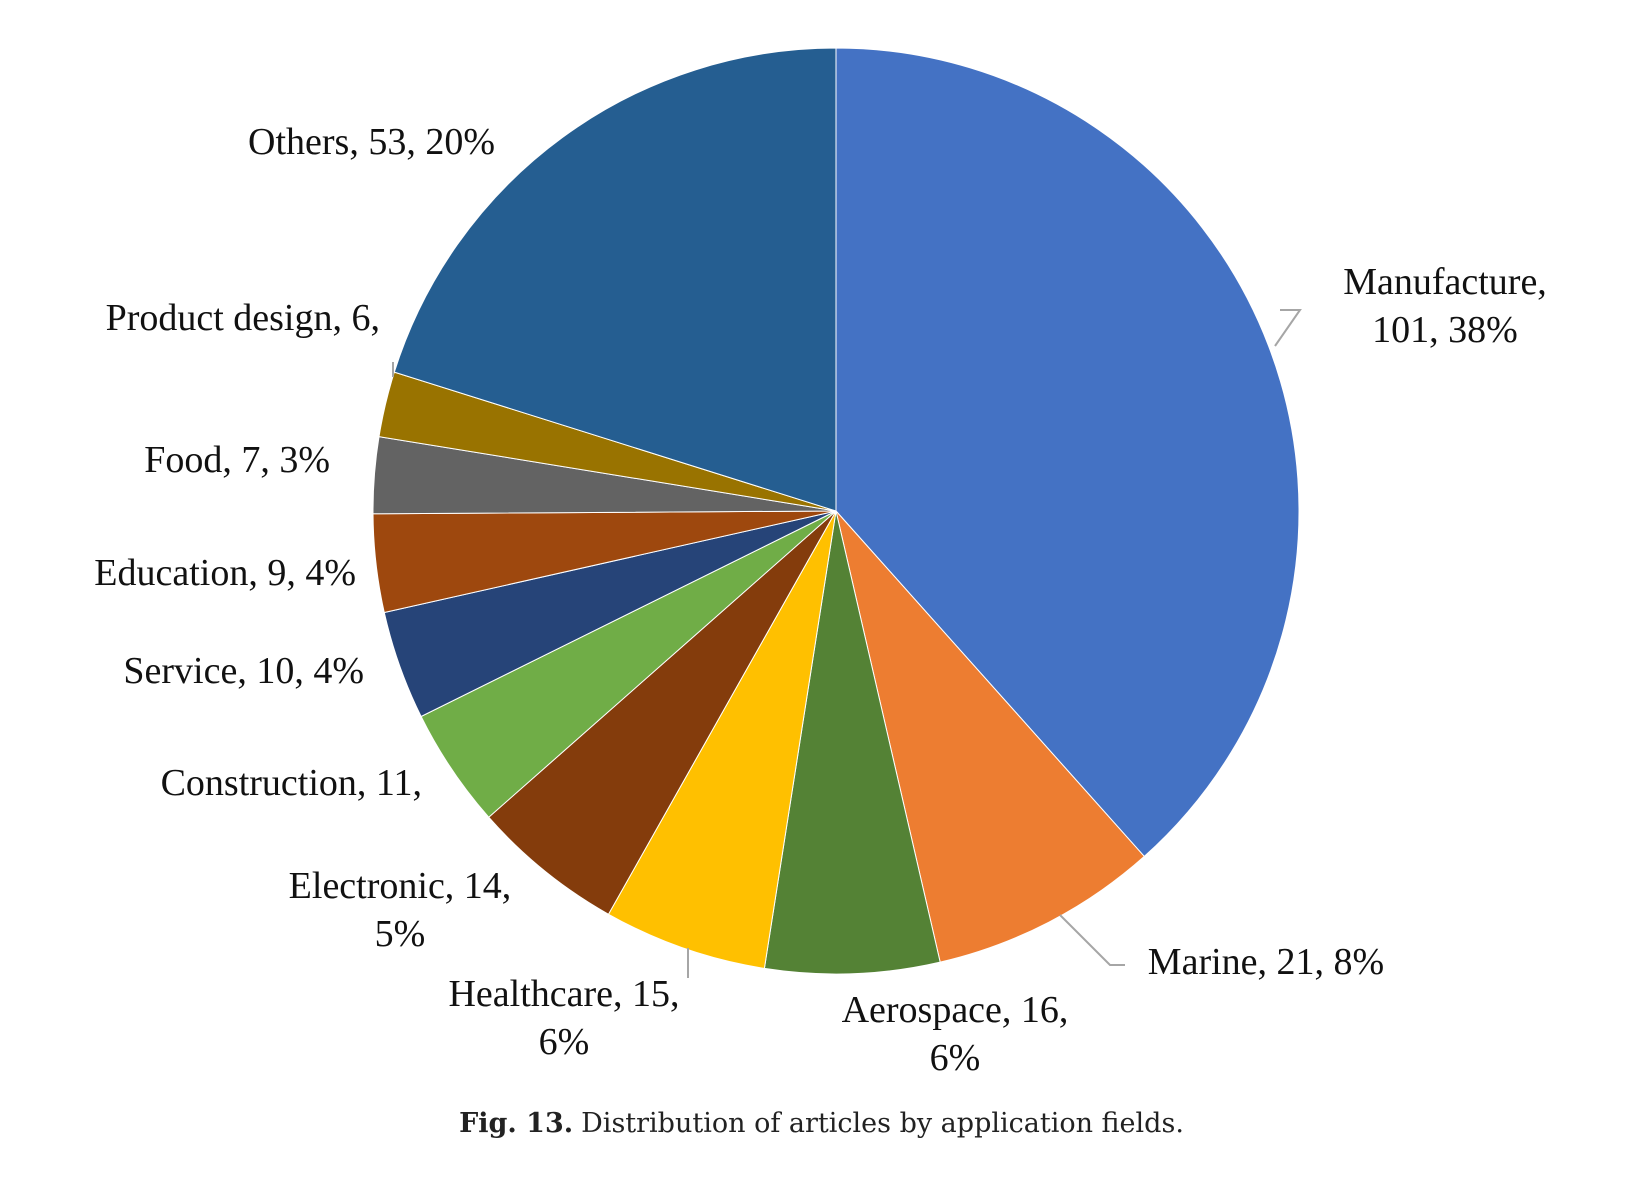 The image size is (1643, 1178). I want to click on data-label-line: Others, 53, 20%, so click(371, 142).